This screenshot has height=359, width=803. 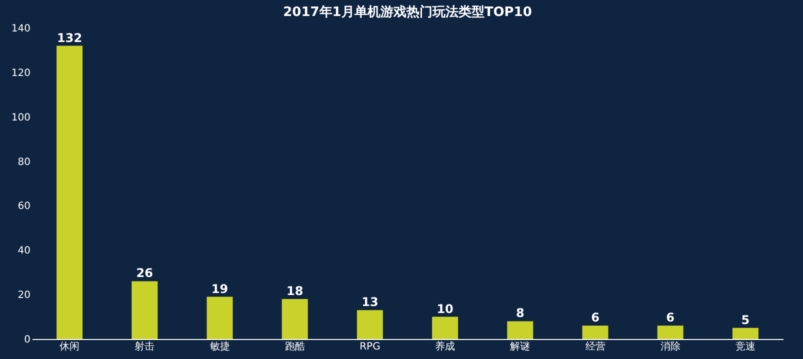 What do you see at coordinates (24, 251) in the screenshot?
I see `y-tick-label: 40` at bounding box center [24, 251].